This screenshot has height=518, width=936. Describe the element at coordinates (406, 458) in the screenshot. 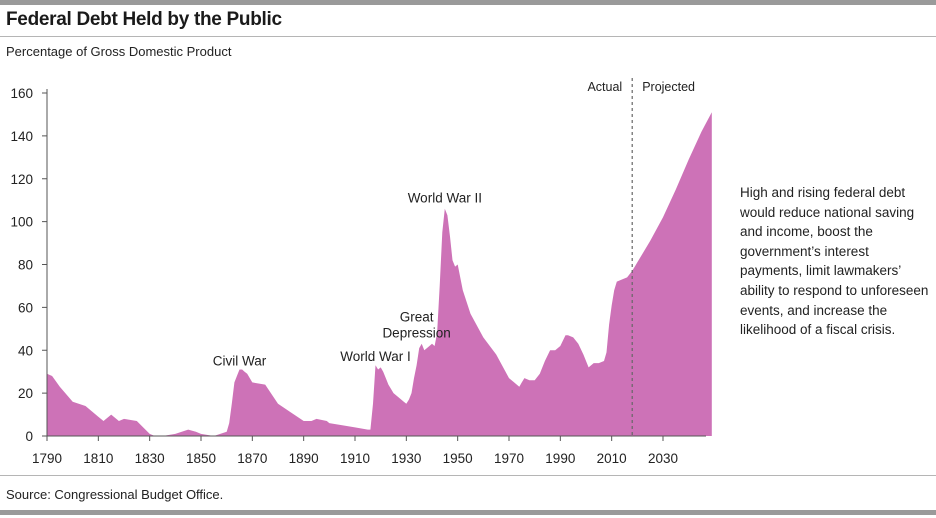

I see `x-tick-label: 1930` at that location.